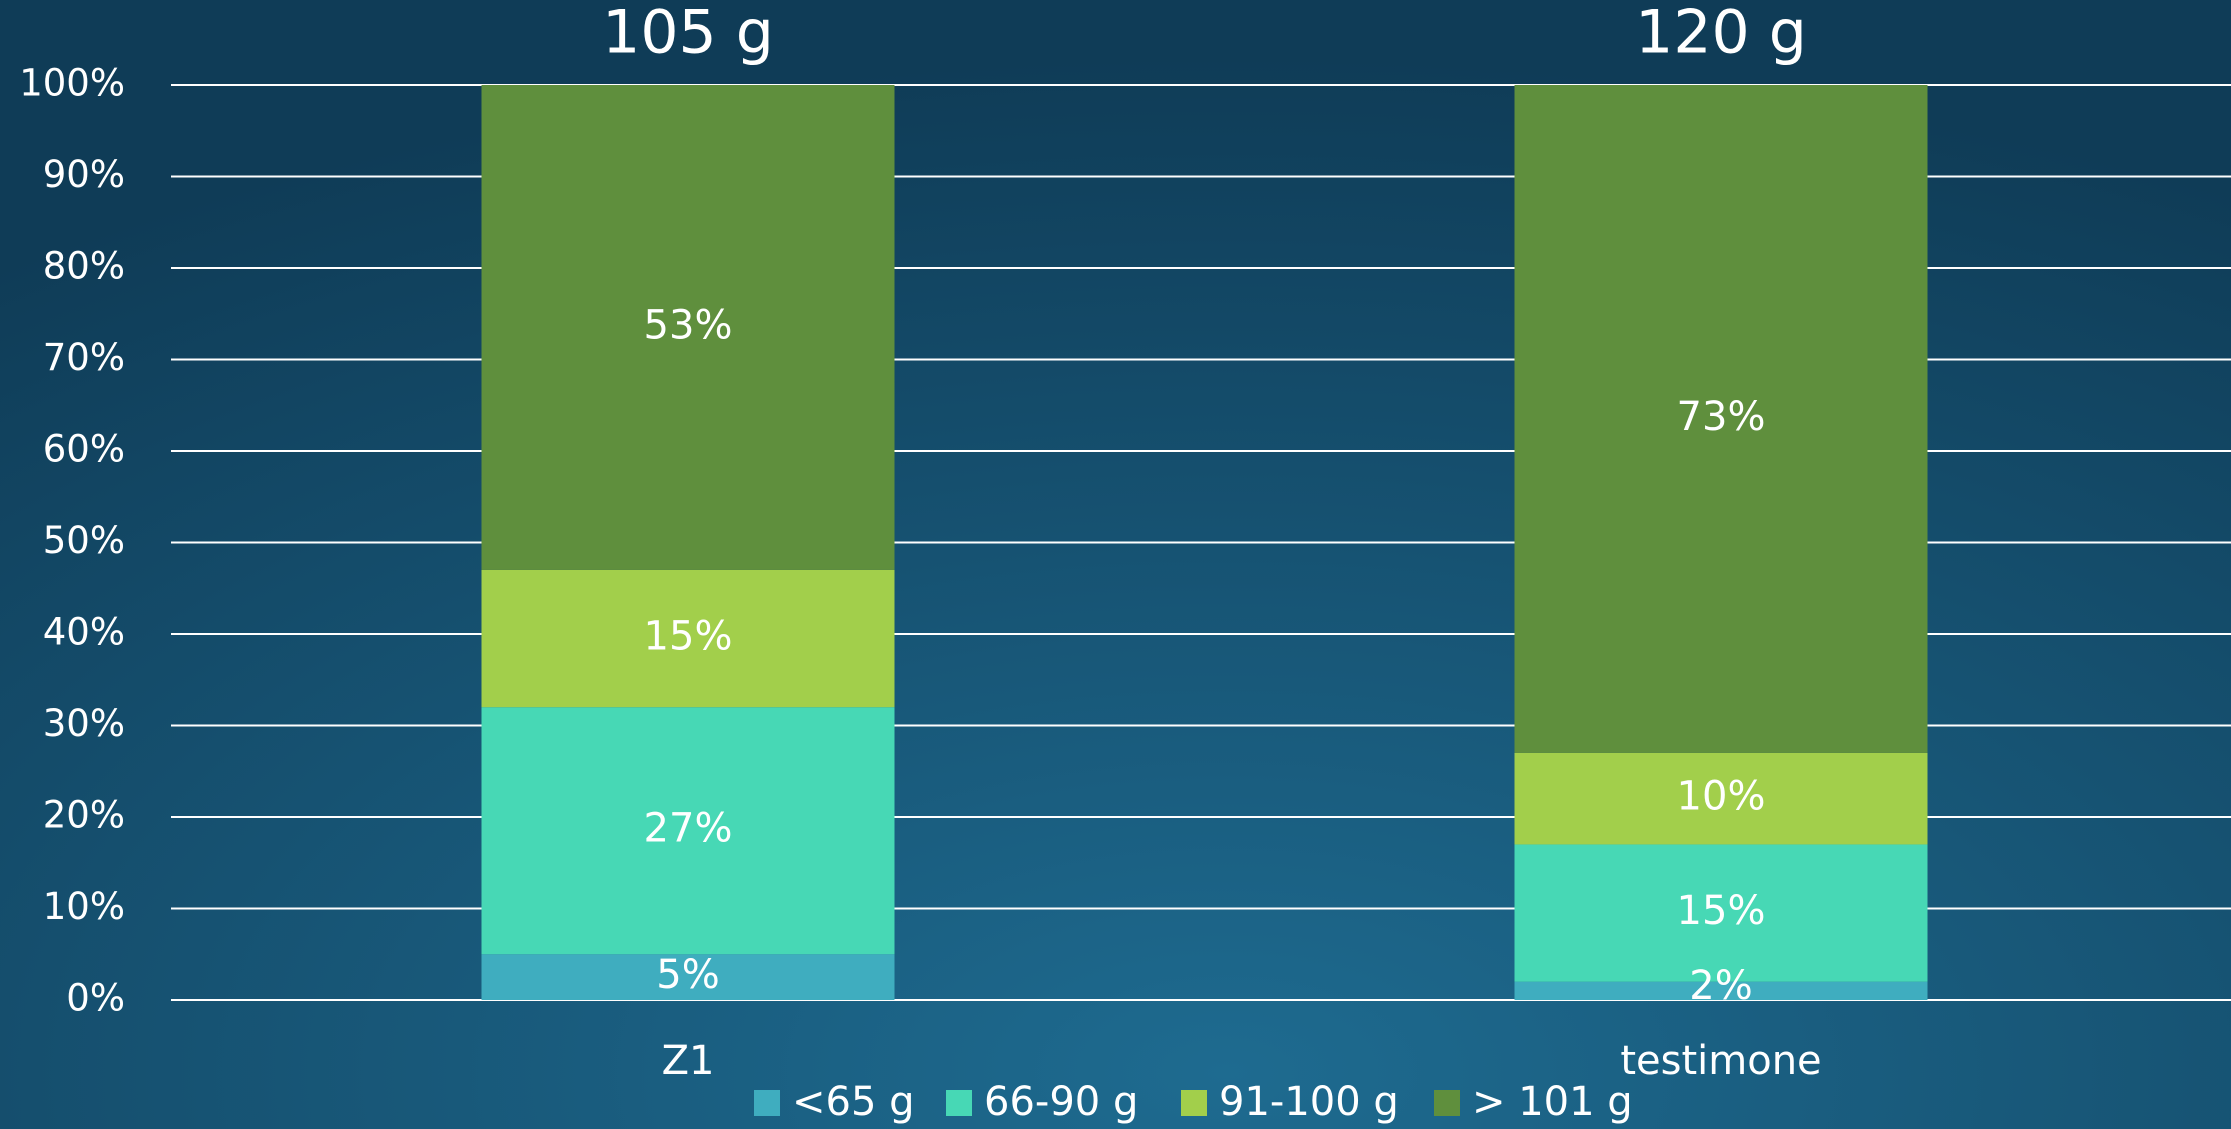  Describe the element at coordinates (95, 998) in the screenshot. I see `y-tick-label: 0%` at that location.